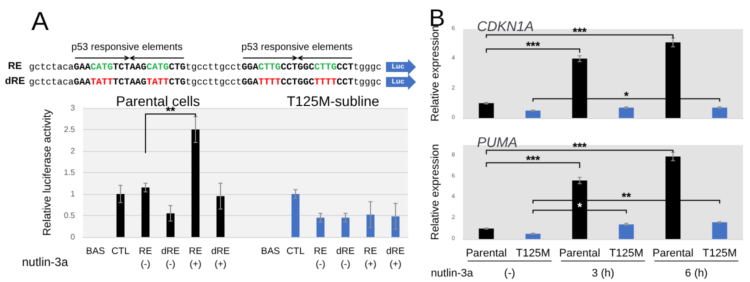 Image resolution: width=750 pixels, height=282 pixels. I want to click on y-axis-title: Relative luciferase activity, so click(47, 172).